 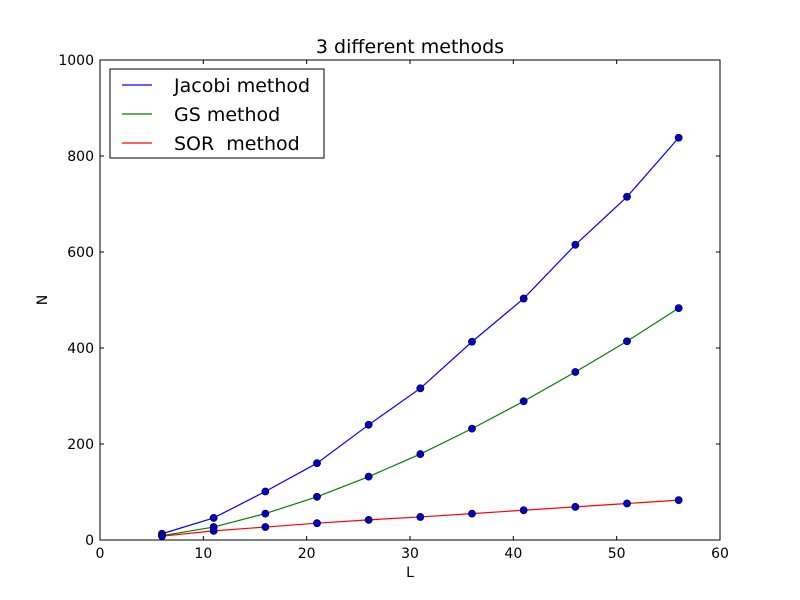 I want to click on x-tick-label: 50, so click(x=617, y=554).